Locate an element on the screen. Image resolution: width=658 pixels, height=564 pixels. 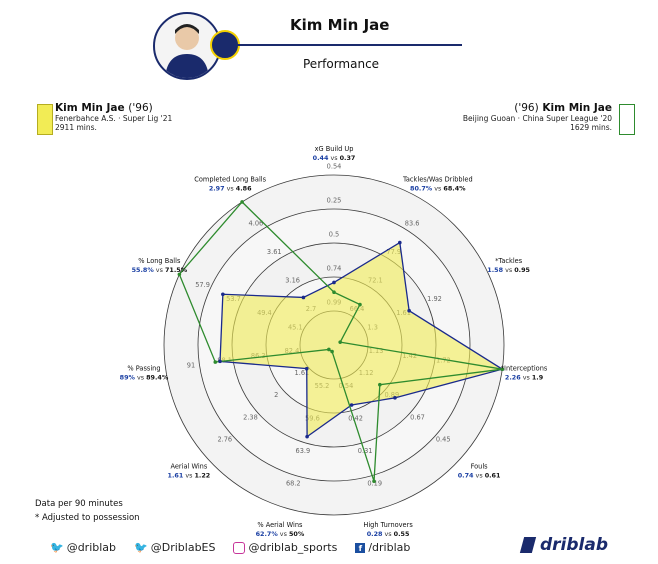
metric-label: Fouls is located at coordinates (480, 467).